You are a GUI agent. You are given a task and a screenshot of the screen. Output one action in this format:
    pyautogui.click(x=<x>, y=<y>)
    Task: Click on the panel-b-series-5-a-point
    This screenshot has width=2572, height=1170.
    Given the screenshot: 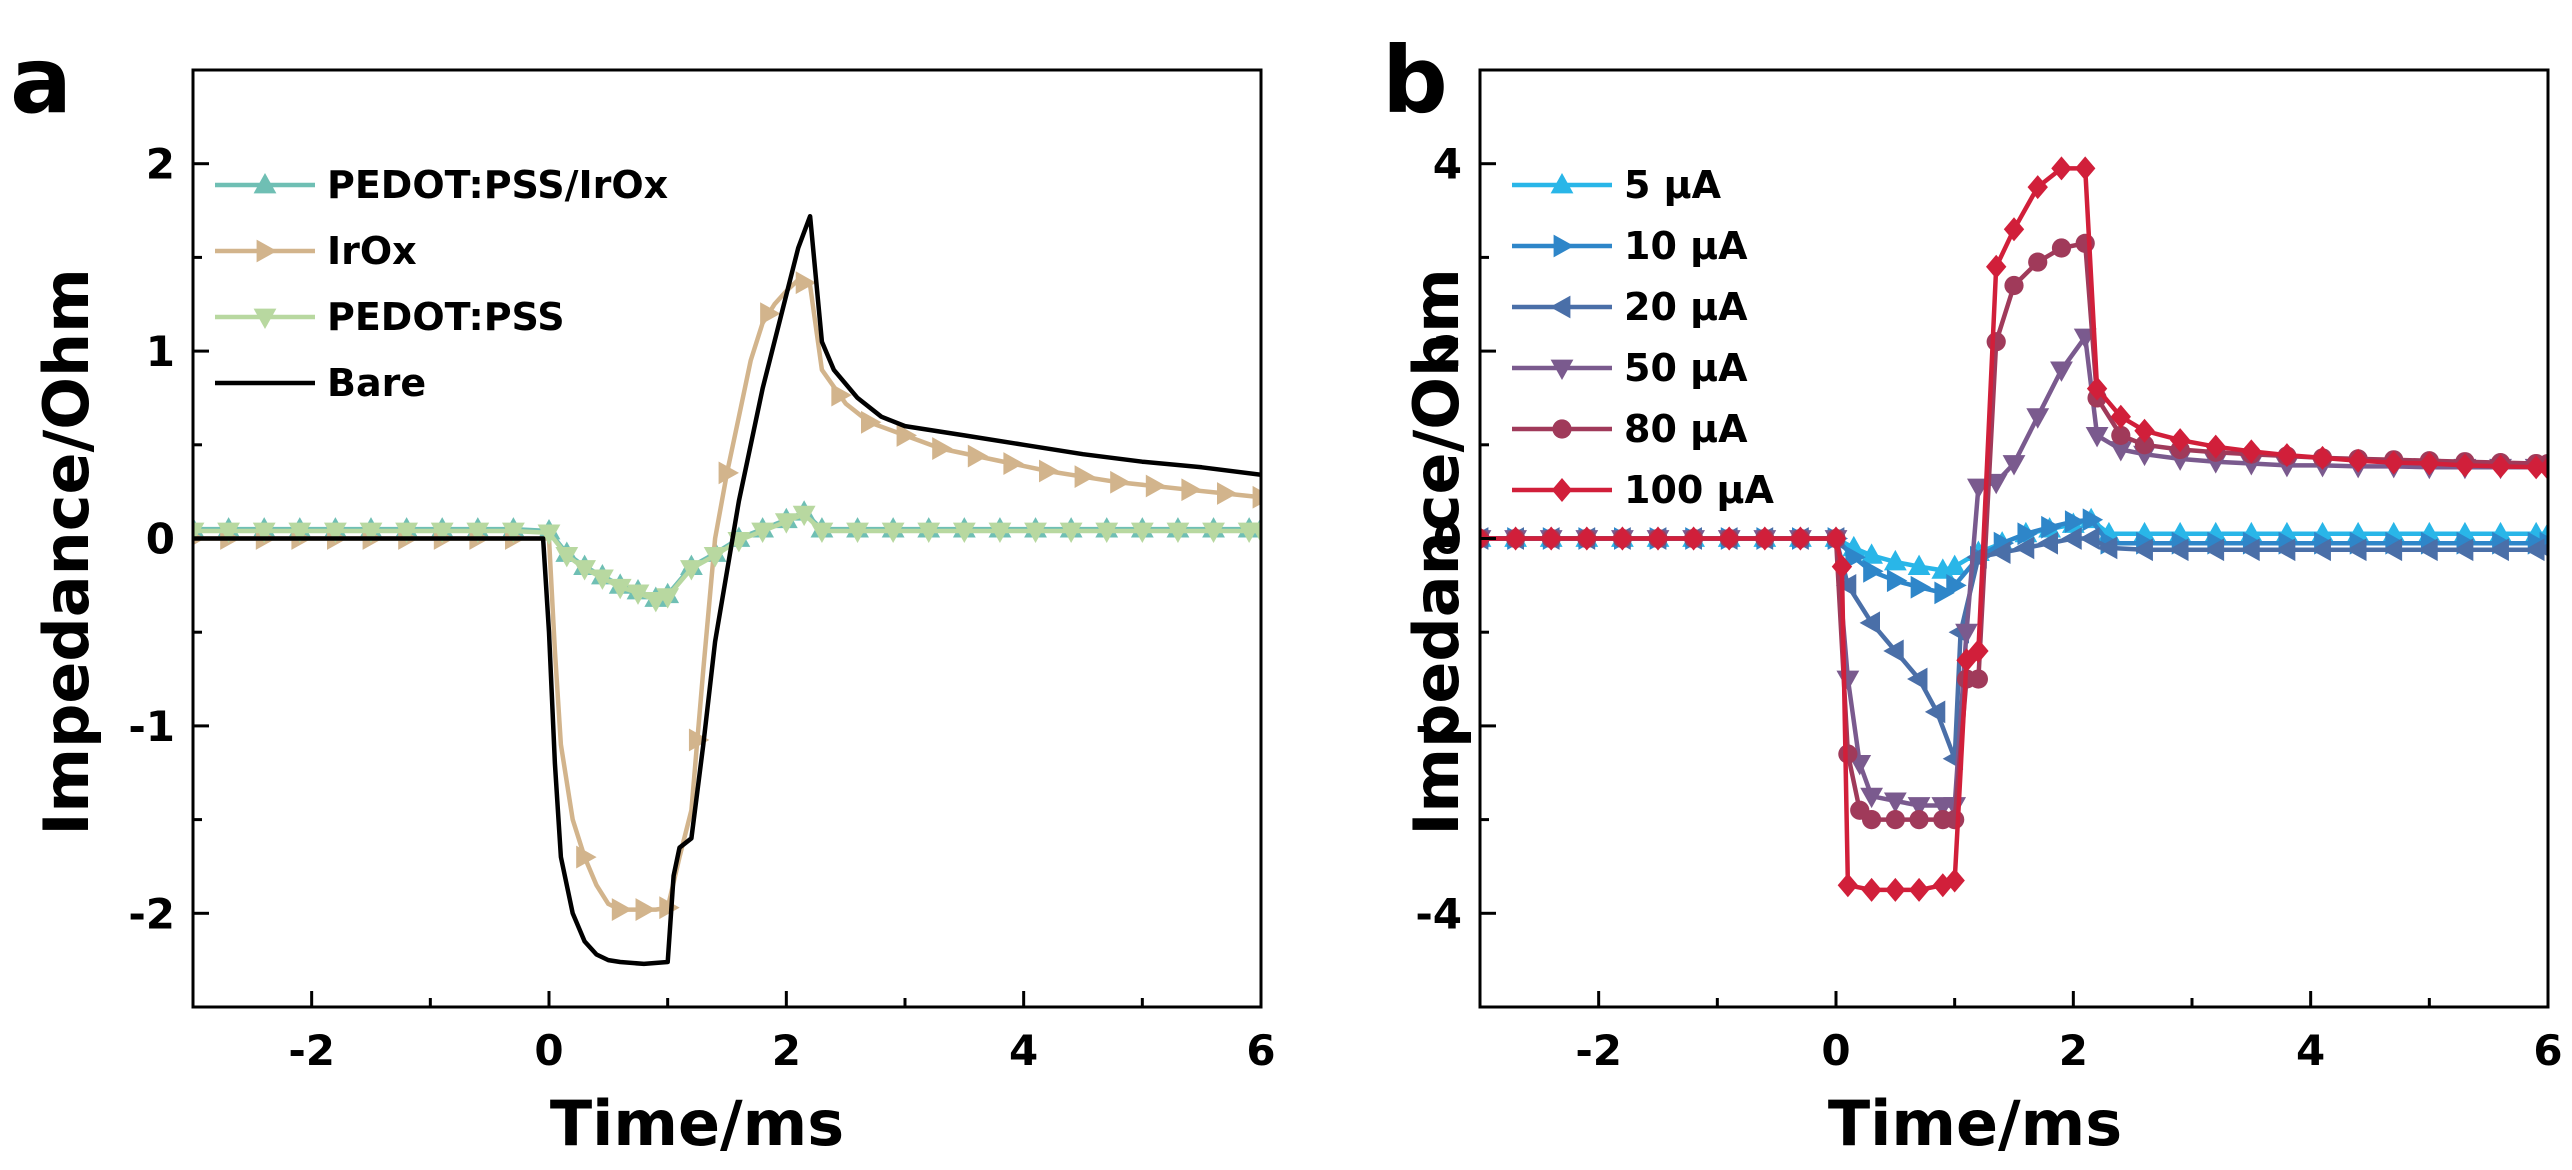 What is the action you would take?
    pyautogui.click(x=1895, y=560)
    